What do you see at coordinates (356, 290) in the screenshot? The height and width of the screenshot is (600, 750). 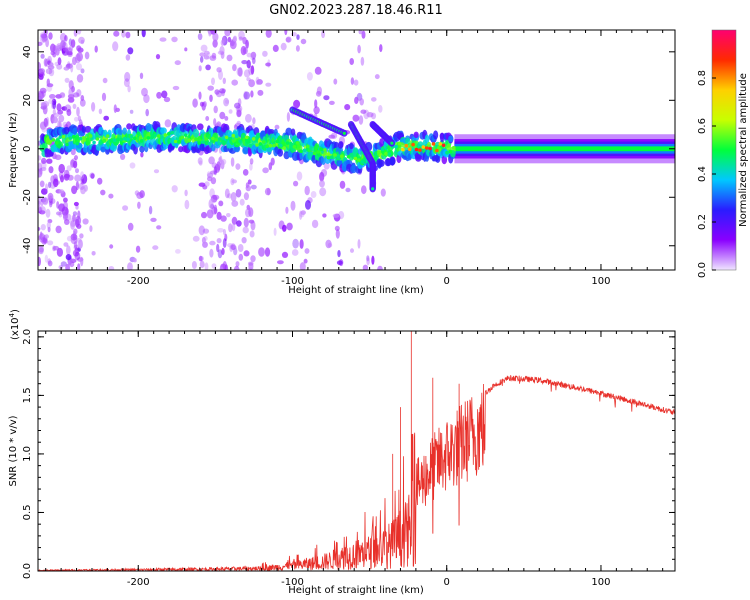 I see `spectrogram-xlabel: Height of straight line (km)` at bounding box center [356, 290].